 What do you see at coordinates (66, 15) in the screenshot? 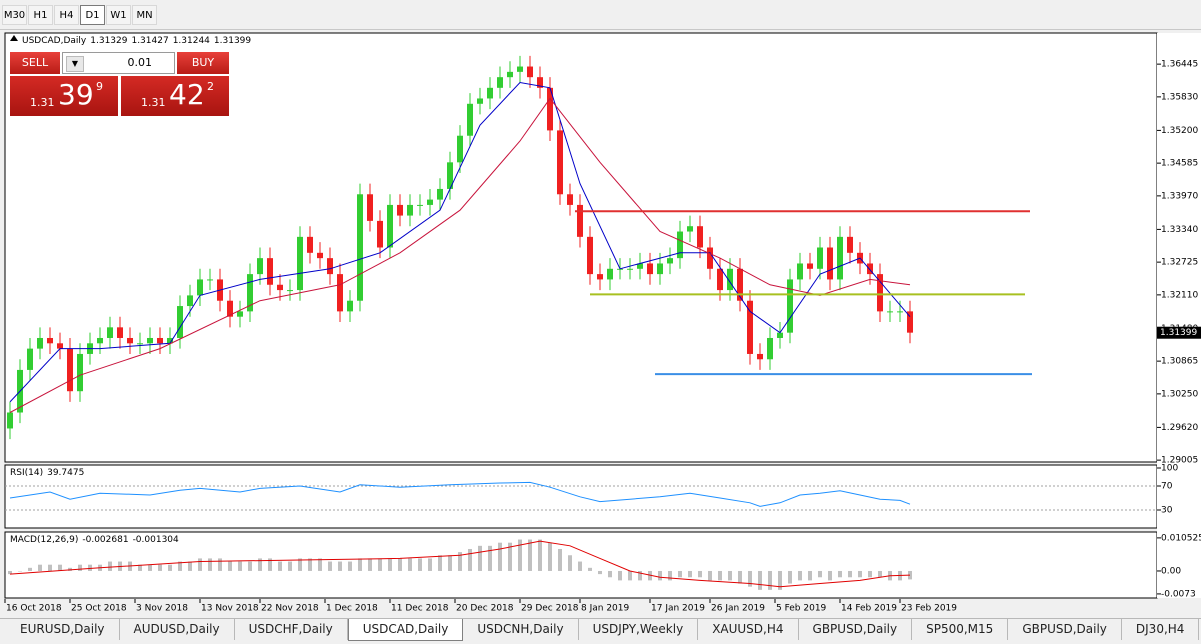
I see `timeframe-button: H4` at bounding box center [66, 15].